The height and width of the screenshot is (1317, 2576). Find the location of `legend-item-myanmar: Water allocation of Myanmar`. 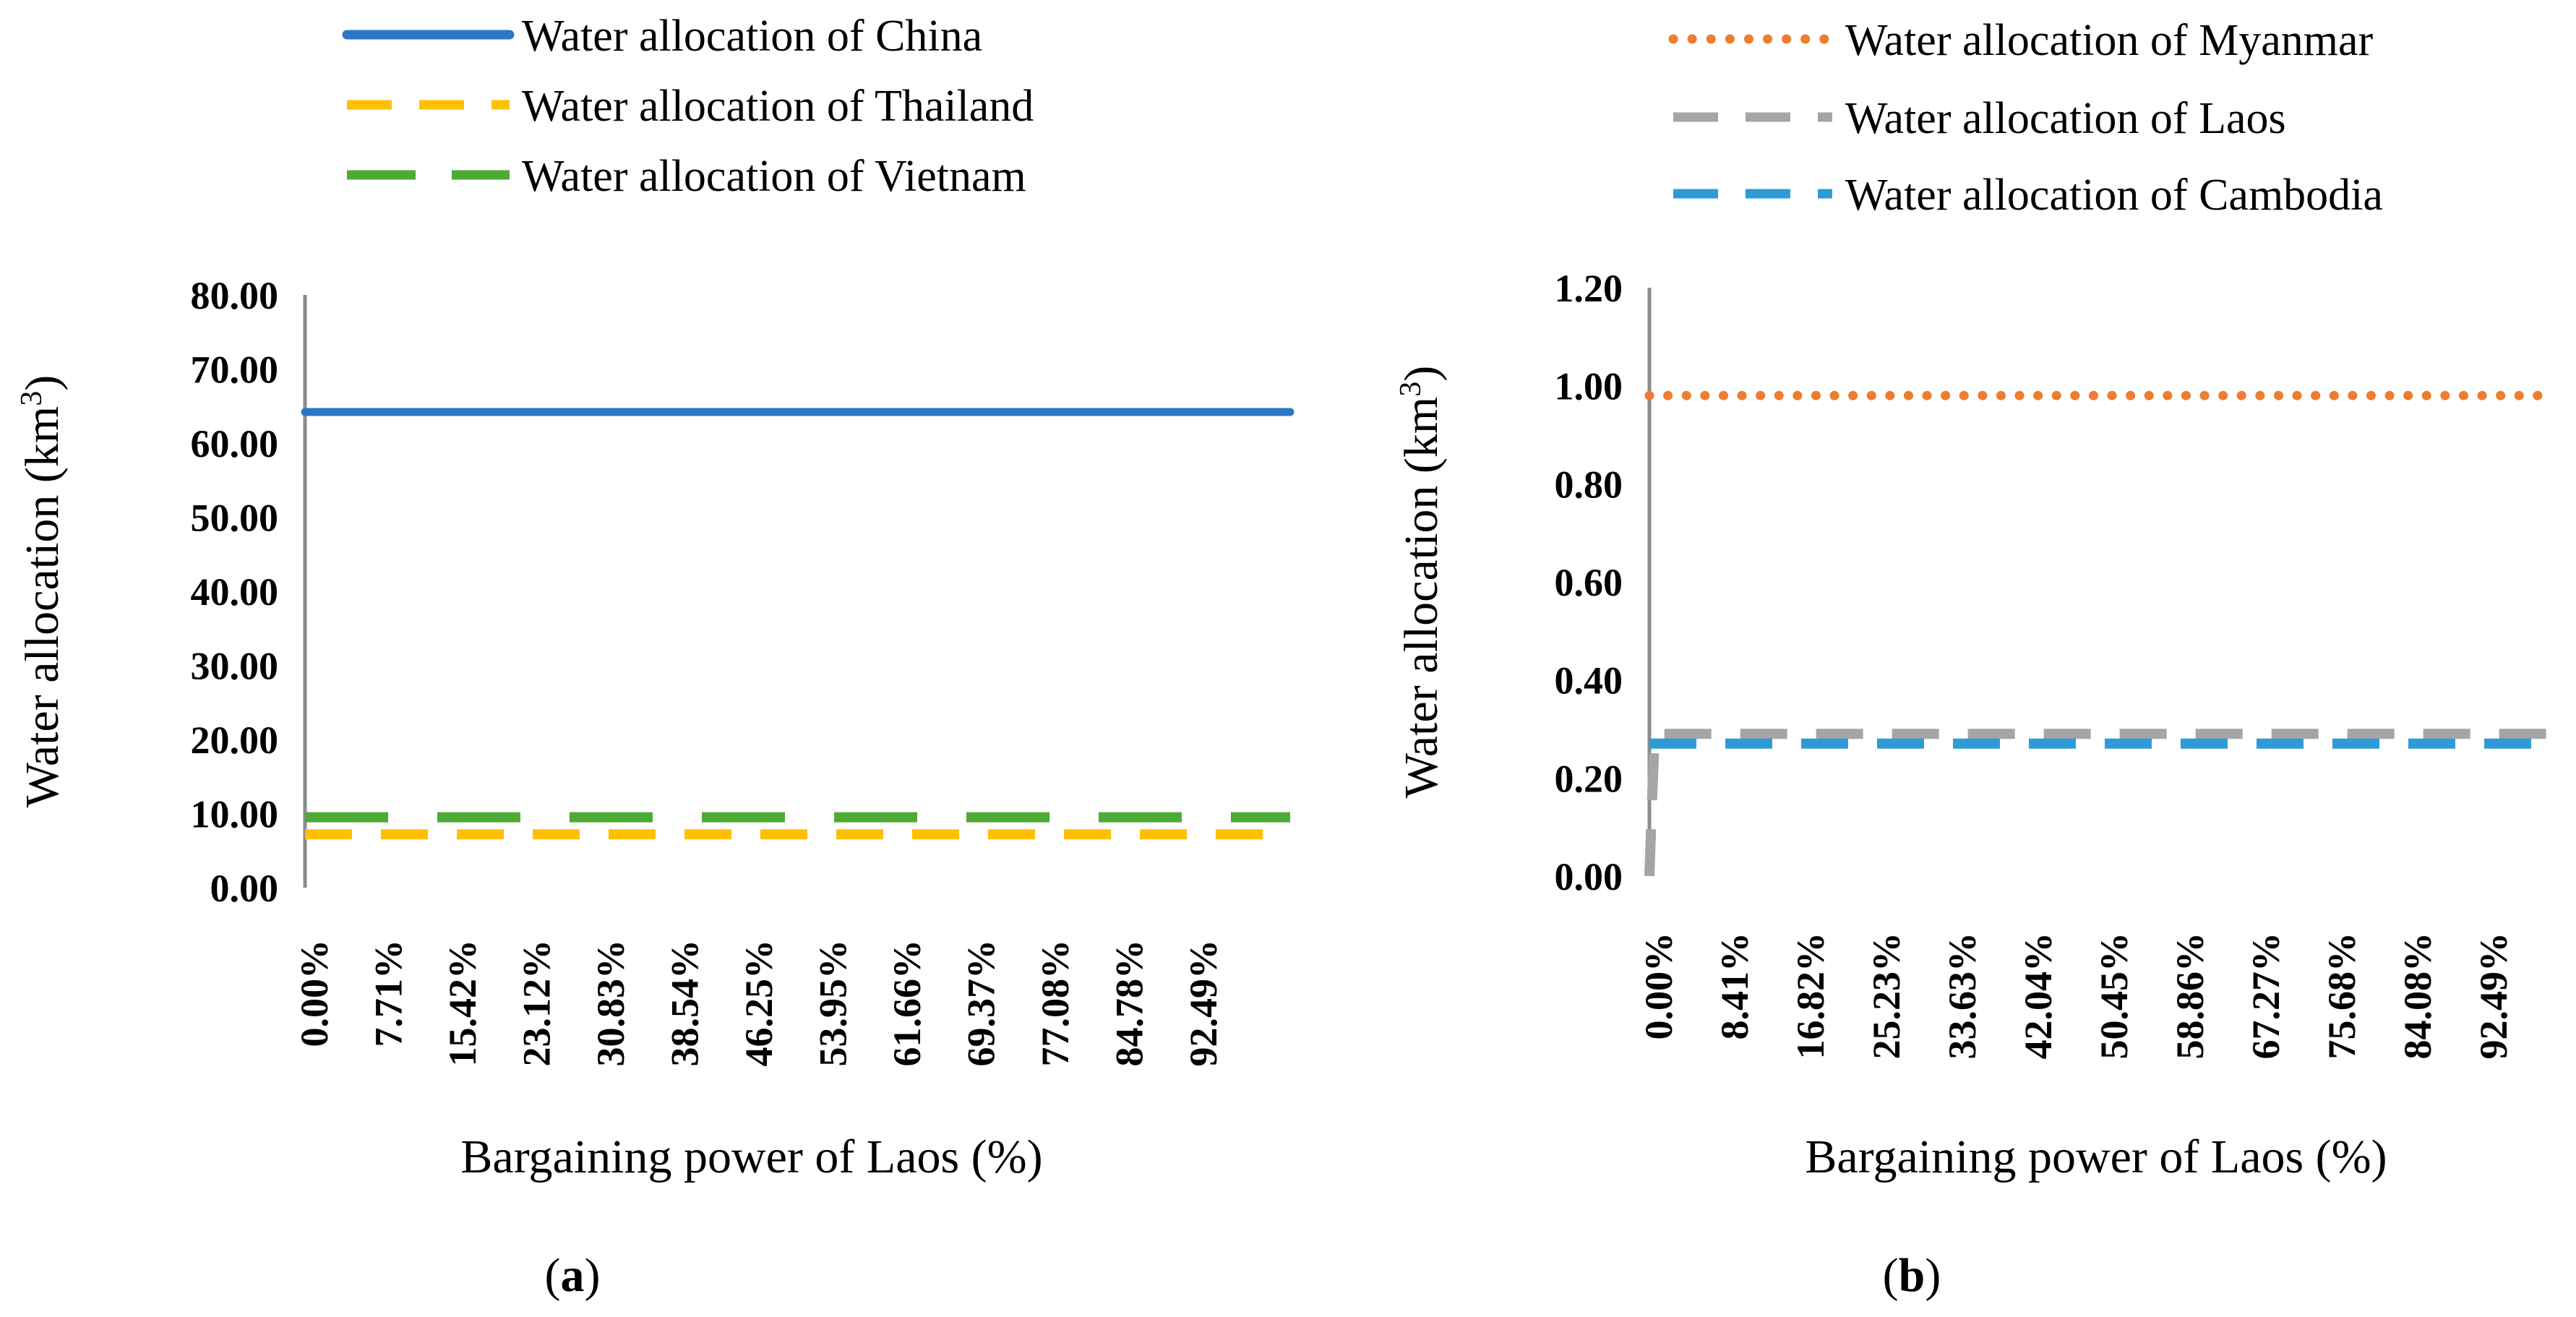

legend-item-myanmar: Water allocation of Myanmar is located at coordinates (2021, 41).